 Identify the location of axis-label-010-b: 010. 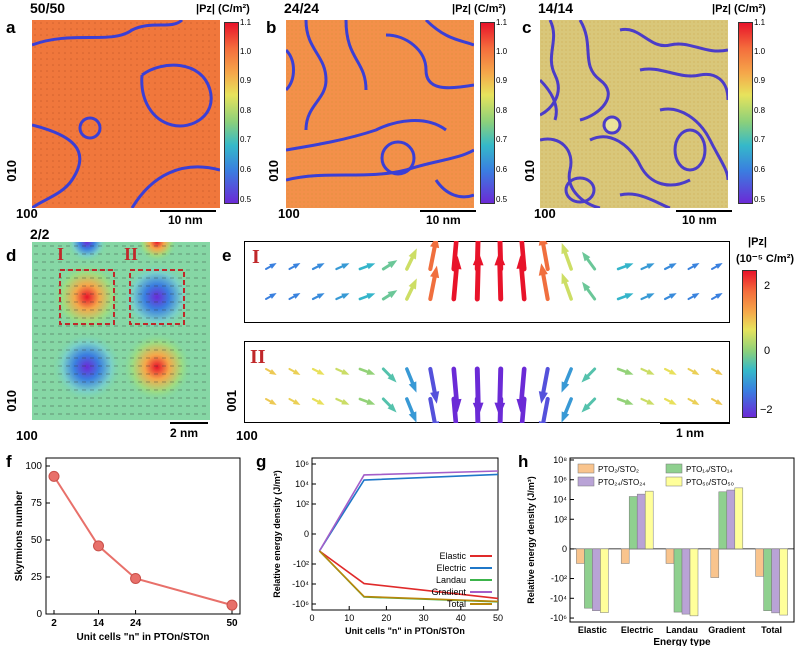
(273, 171).